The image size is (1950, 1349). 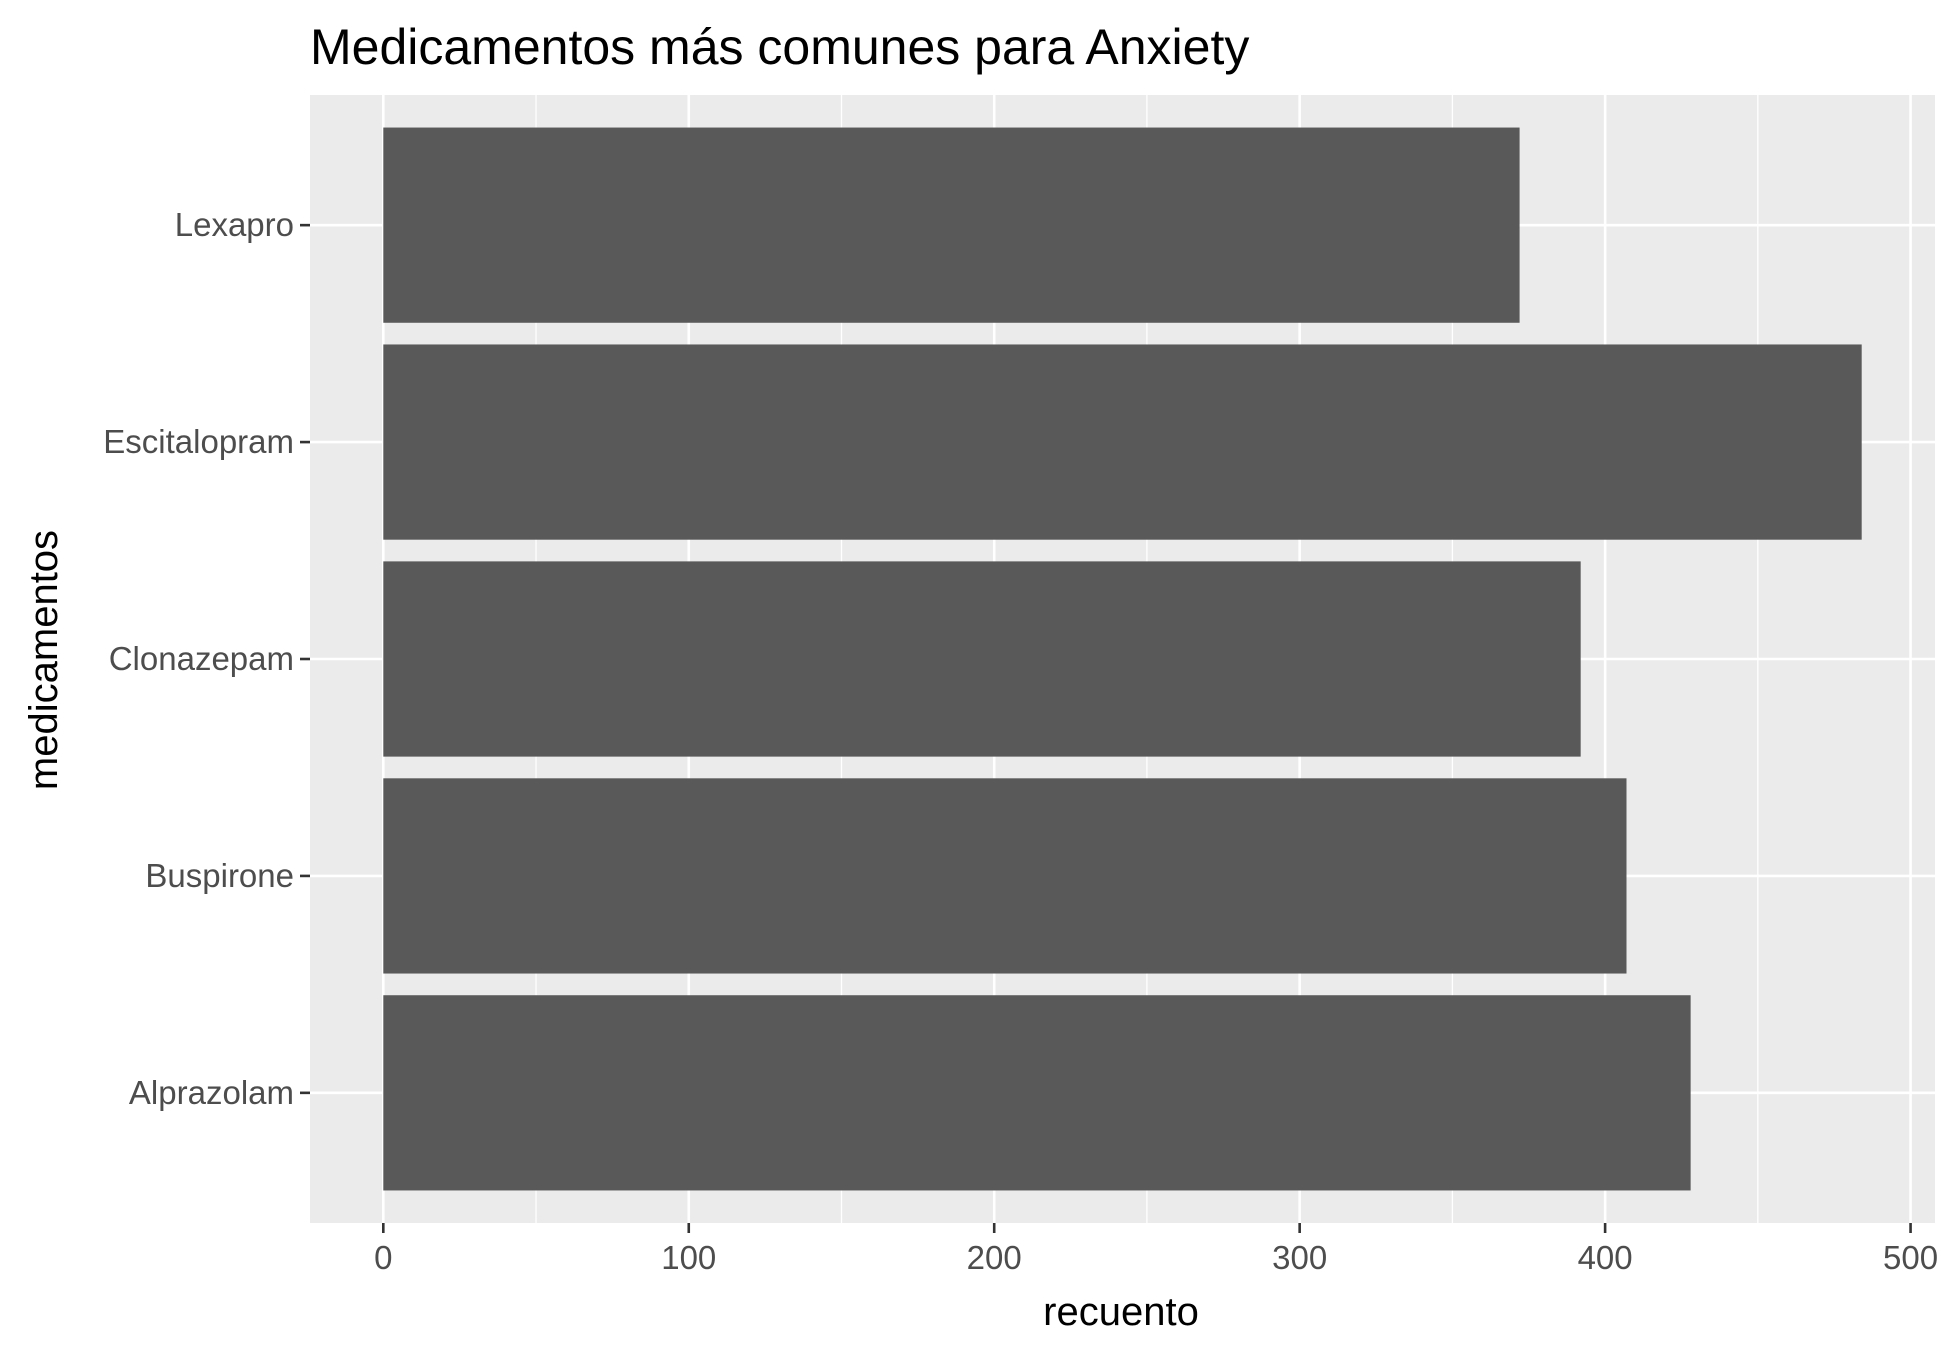 What do you see at coordinates (982, 659) in the screenshot?
I see `bar-clonazepam` at bounding box center [982, 659].